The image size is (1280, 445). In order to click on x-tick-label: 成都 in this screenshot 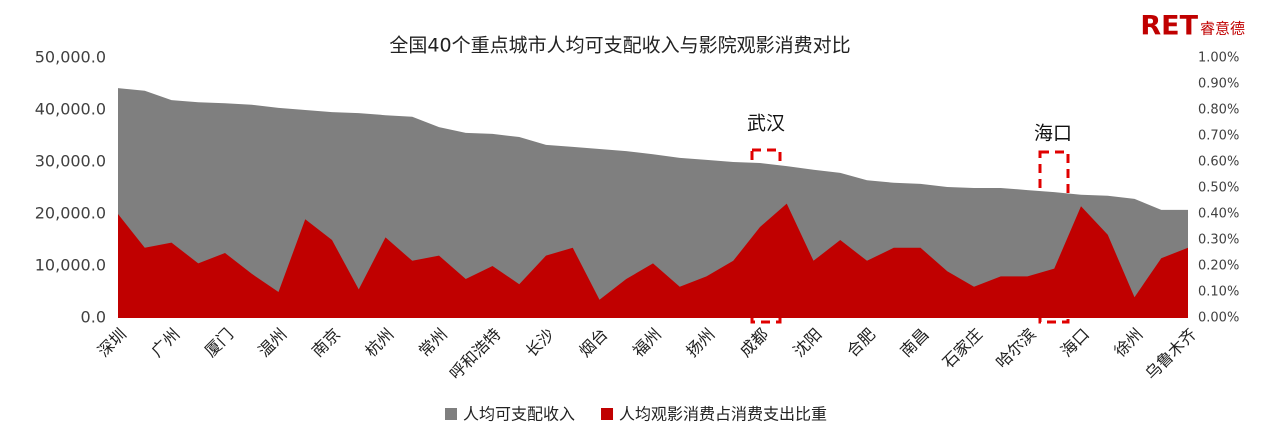, I will do `click(754, 343)`.